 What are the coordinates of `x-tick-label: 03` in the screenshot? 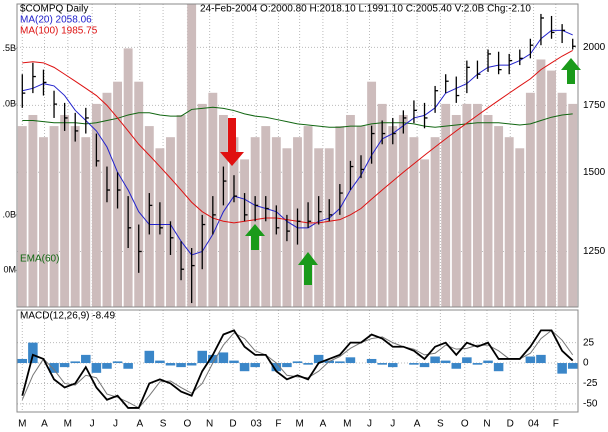 It's located at (257, 424).